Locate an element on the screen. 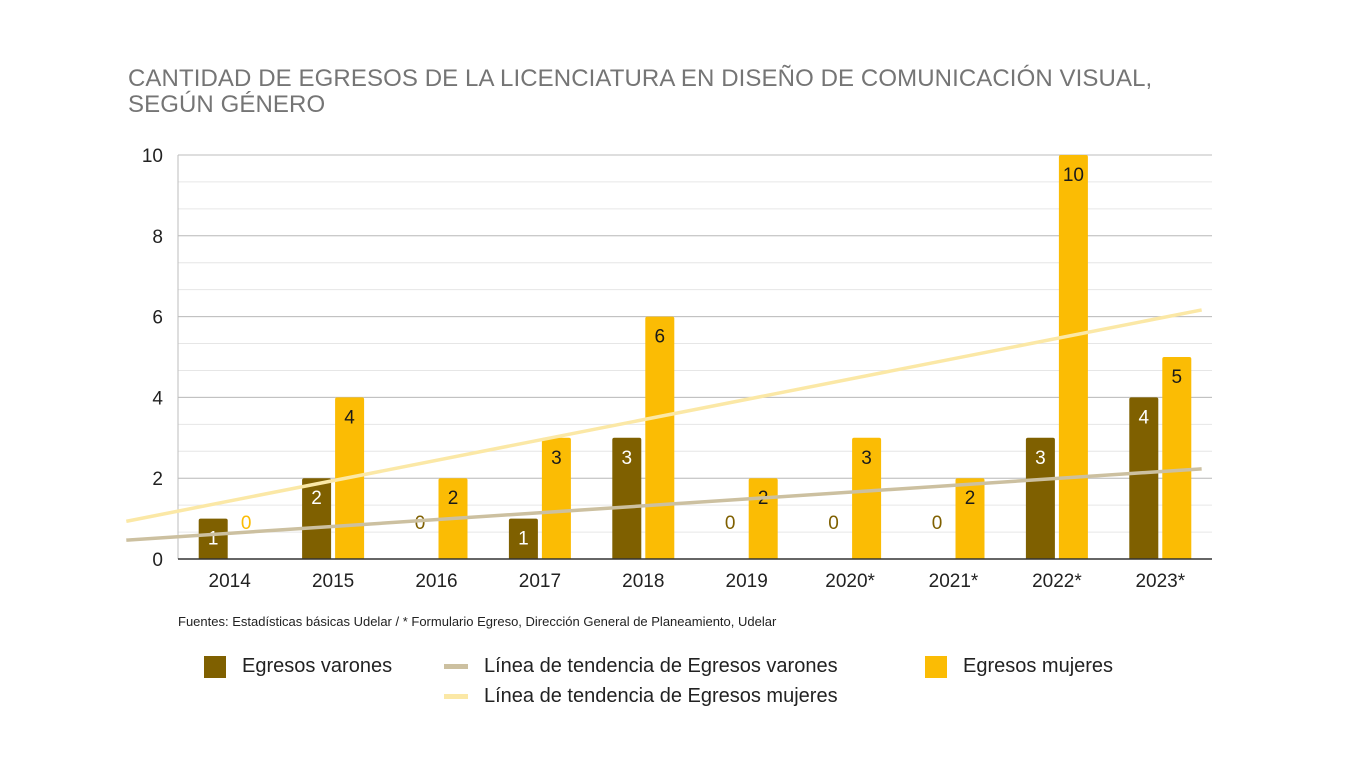 This screenshot has height=768, width=1366. x-tick-label: 2016 is located at coordinates (436, 581).